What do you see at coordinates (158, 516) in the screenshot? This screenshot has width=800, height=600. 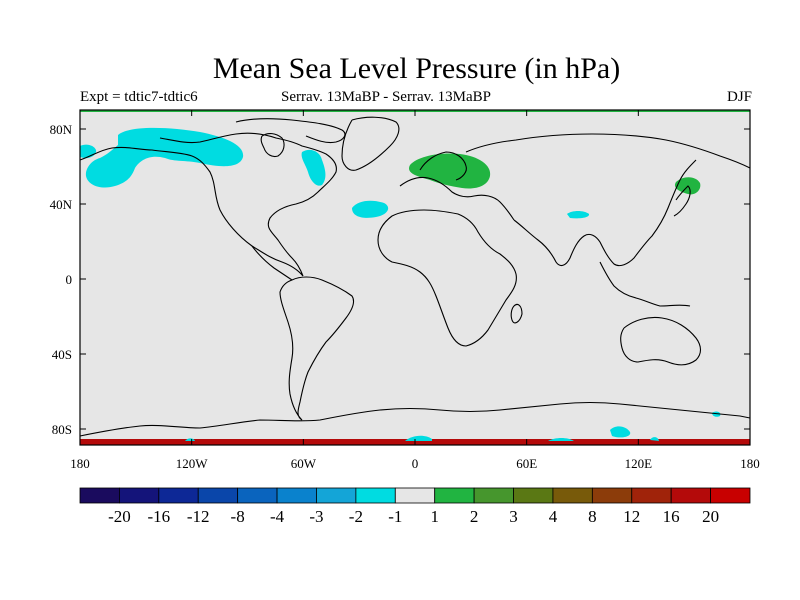 I see `colorbar-label: -16` at bounding box center [158, 516].